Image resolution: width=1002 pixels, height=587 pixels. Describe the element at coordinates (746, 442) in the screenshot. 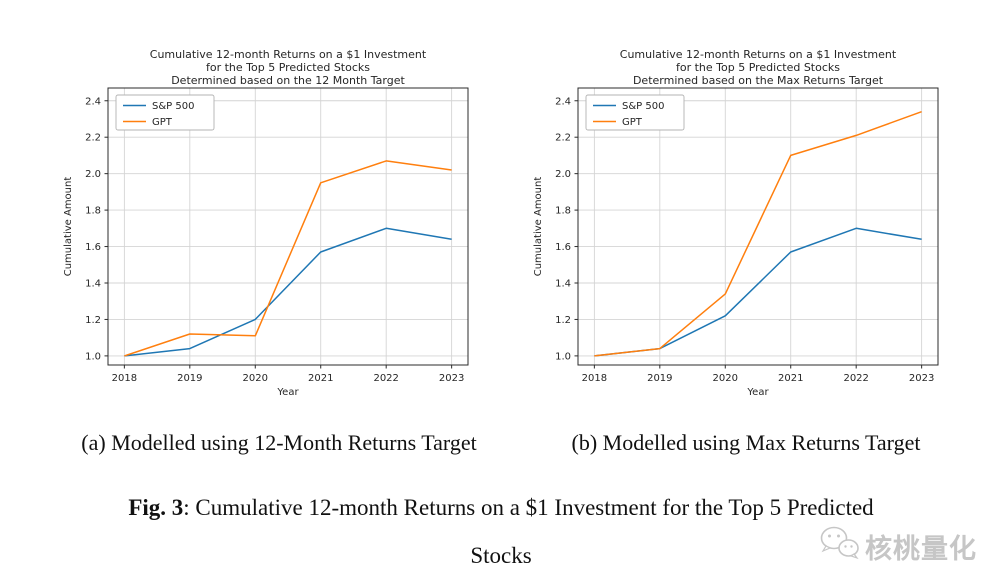

I see `subcaption-b: (b) Modelled using Max Returns Target` at that location.